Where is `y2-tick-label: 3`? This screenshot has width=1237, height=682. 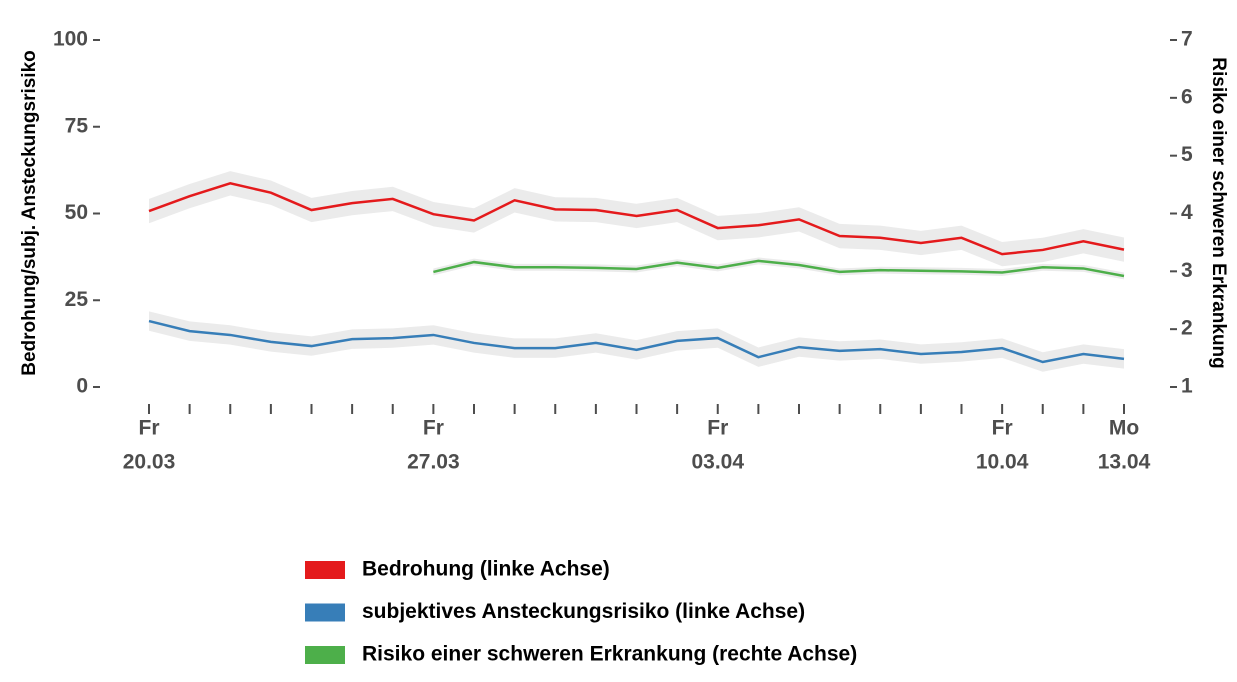 y2-tick-label: 3 is located at coordinates (1187, 270).